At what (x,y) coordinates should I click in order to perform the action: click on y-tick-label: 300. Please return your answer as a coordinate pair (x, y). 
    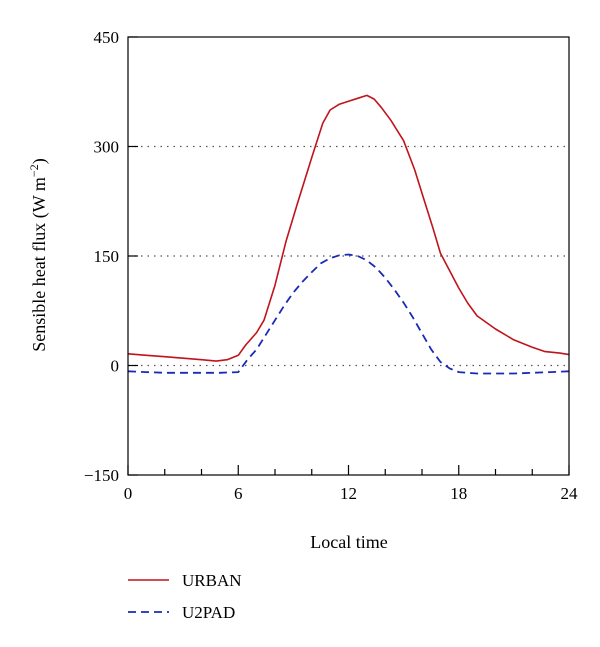
    Looking at the image, I should click on (107, 147).